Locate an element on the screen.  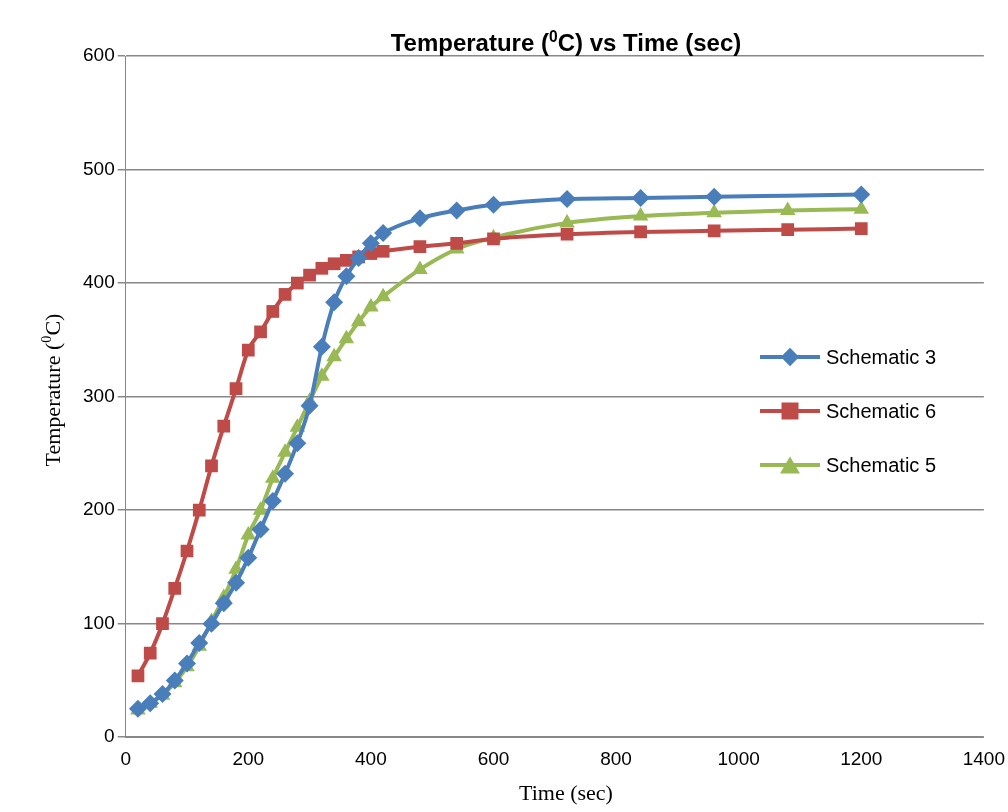
x-axis-title: Time (sec) is located at coordinates (566, 793).